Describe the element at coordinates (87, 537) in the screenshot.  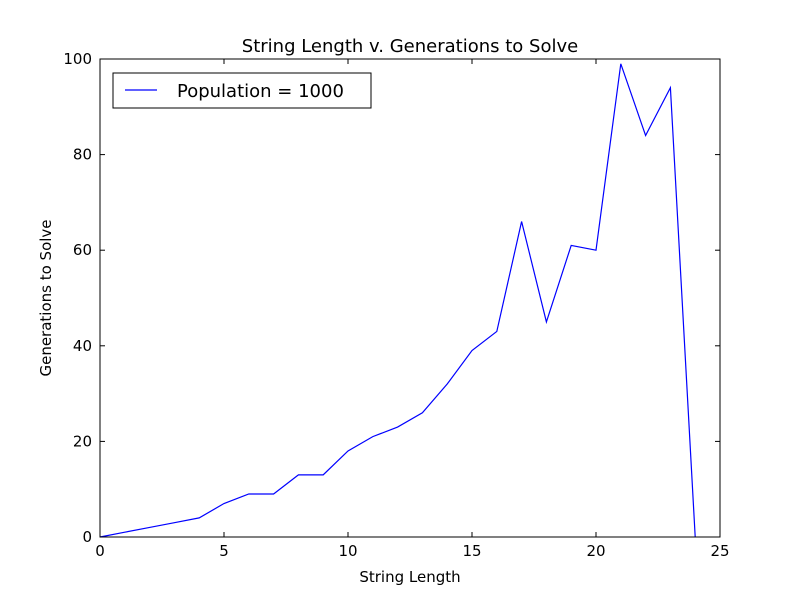
I see `y-tick-label: 0` at that location.